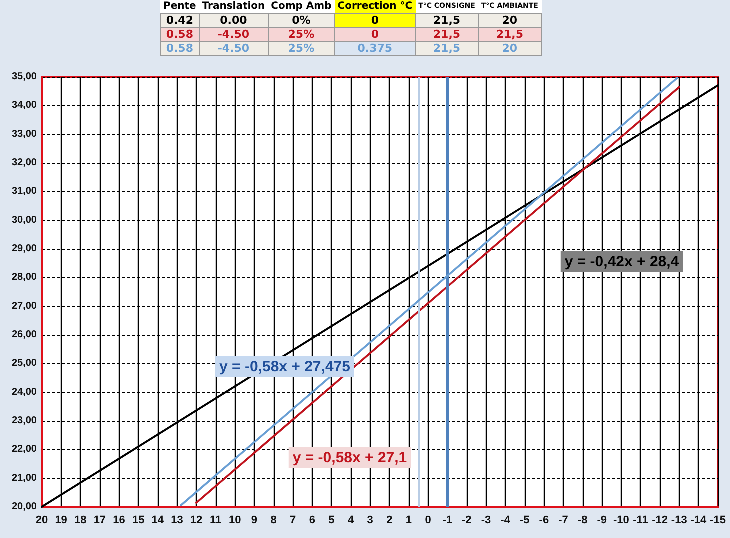  What do you see at coordinates (25, 220) in the screenshot?
I see `y-tick-label: 30,00` at bounding box center [25, 220].